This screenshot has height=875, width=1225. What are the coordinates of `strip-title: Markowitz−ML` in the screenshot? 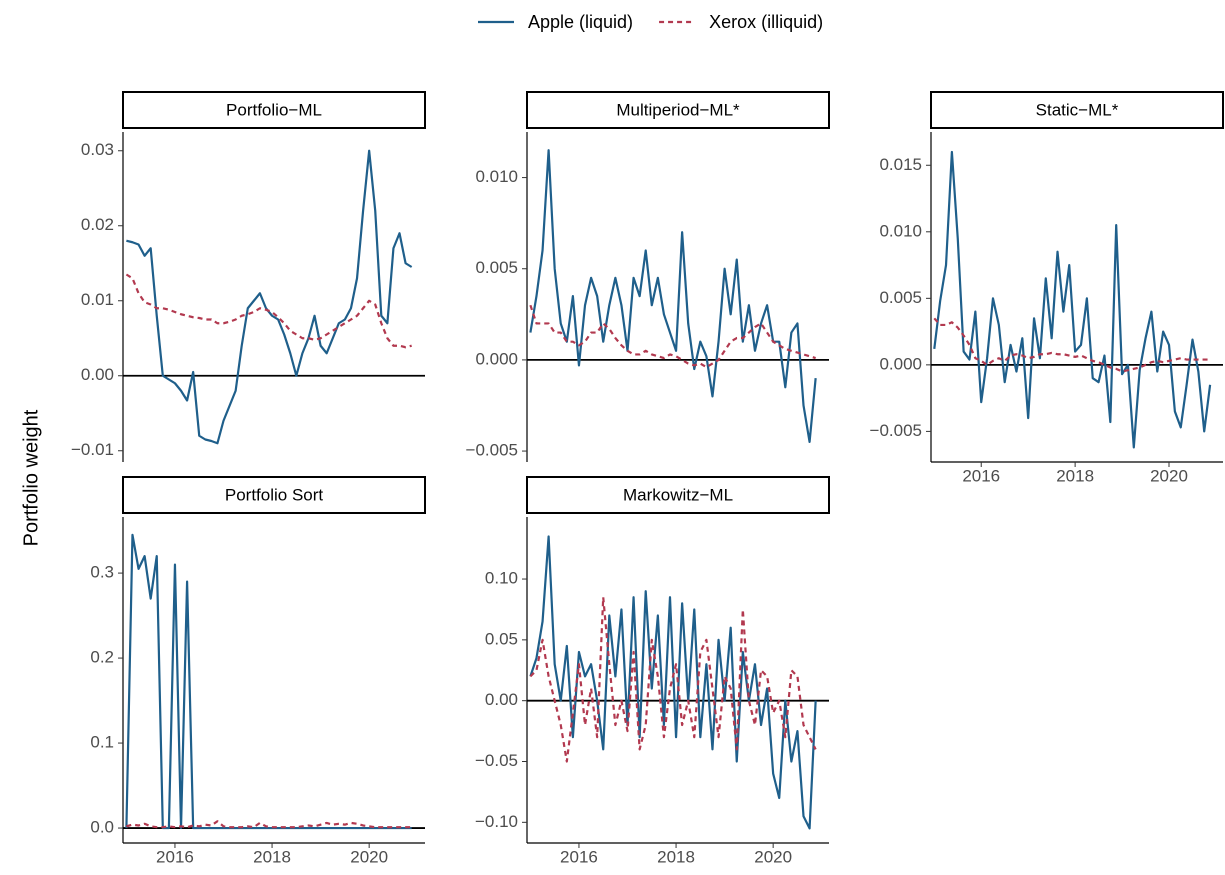 It's located at (678, 494).